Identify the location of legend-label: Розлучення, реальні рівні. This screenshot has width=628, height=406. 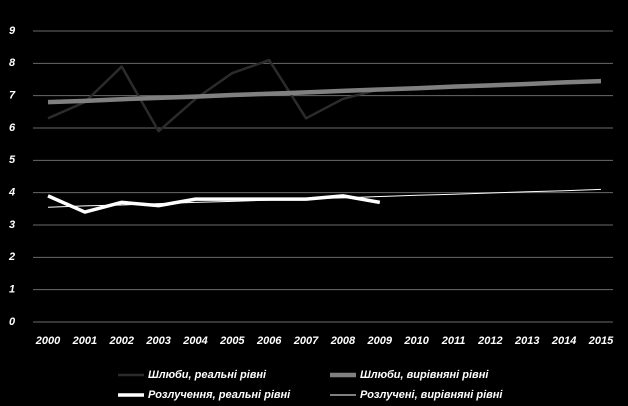
(219, 395).